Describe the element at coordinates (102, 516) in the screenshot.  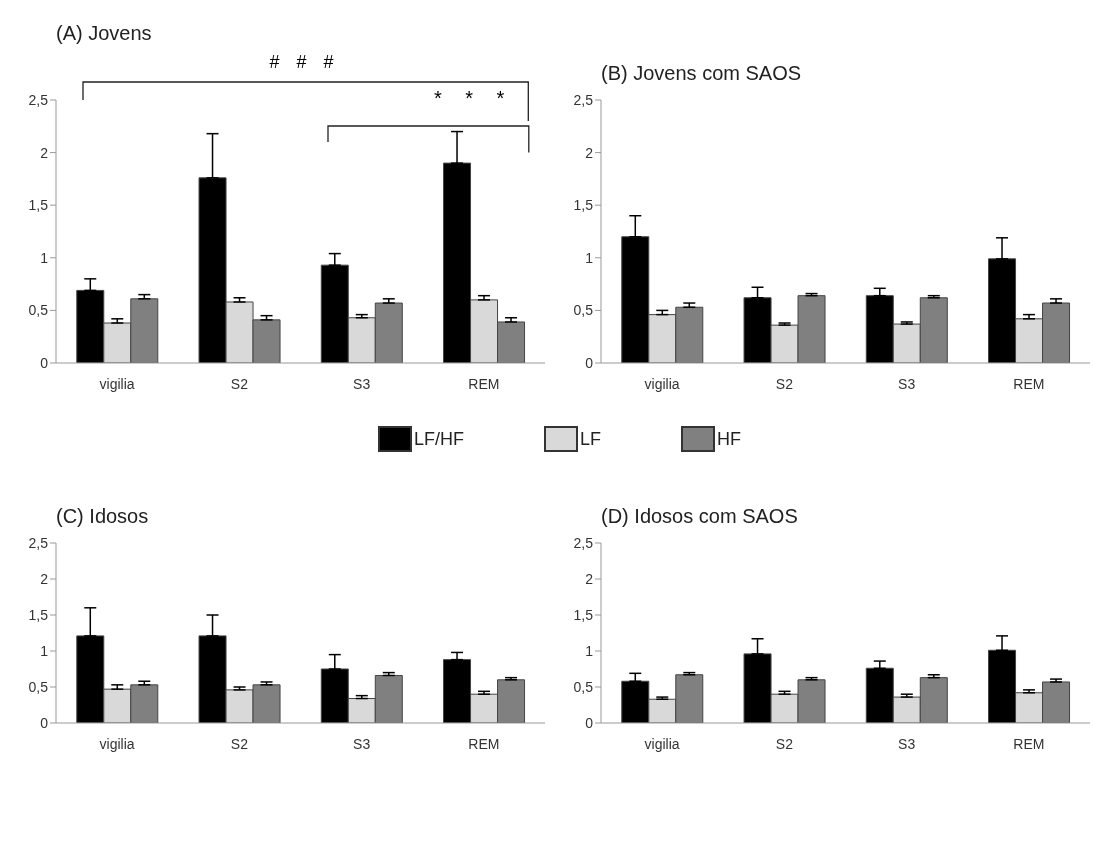
I see `chart-title: (C) Idosos` at that location.